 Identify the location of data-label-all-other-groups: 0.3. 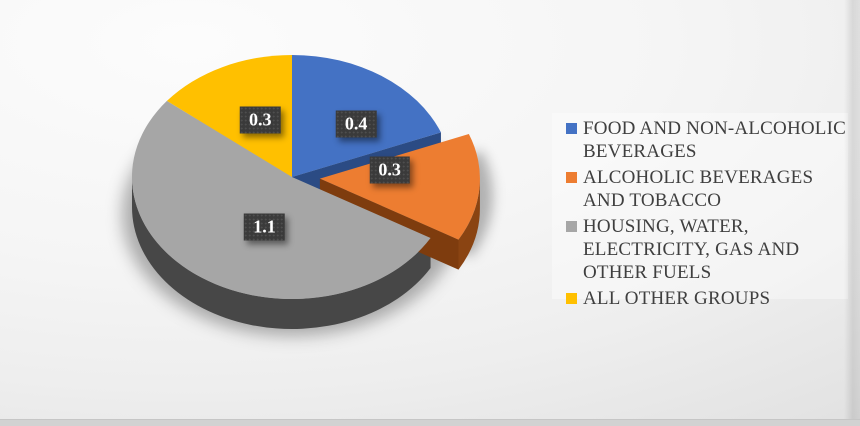
(260, 120).